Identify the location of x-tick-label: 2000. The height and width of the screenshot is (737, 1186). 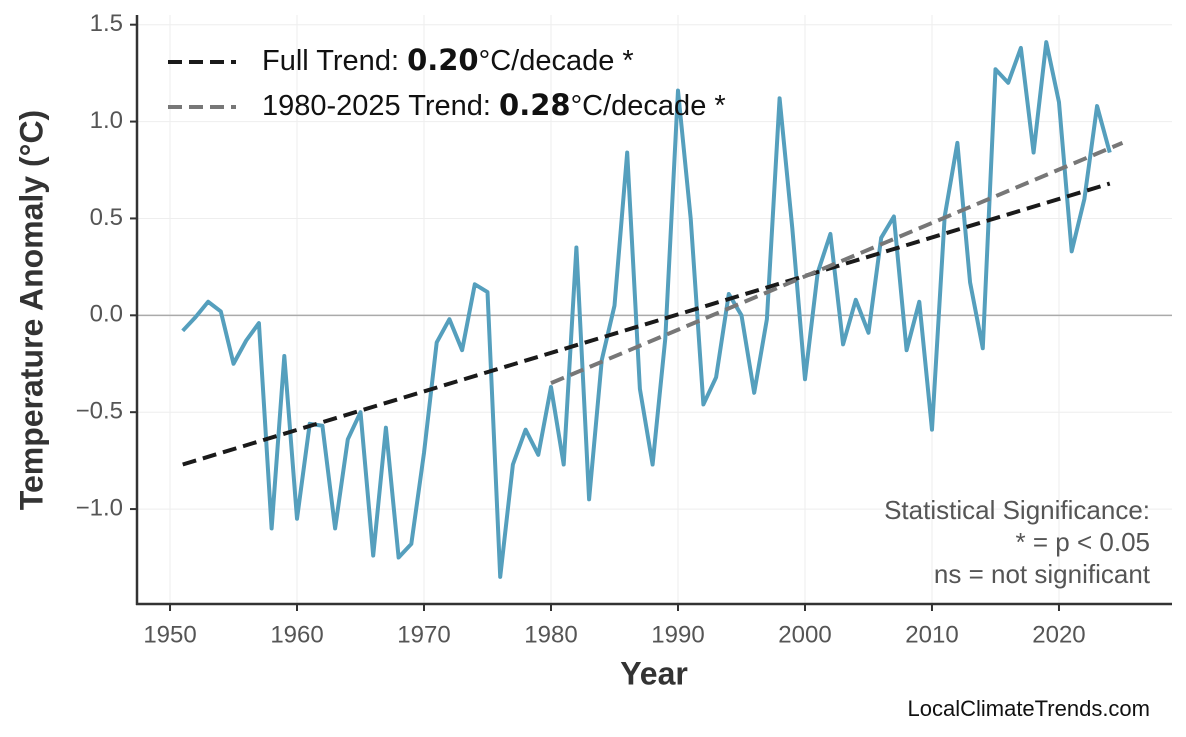
(804, 634).